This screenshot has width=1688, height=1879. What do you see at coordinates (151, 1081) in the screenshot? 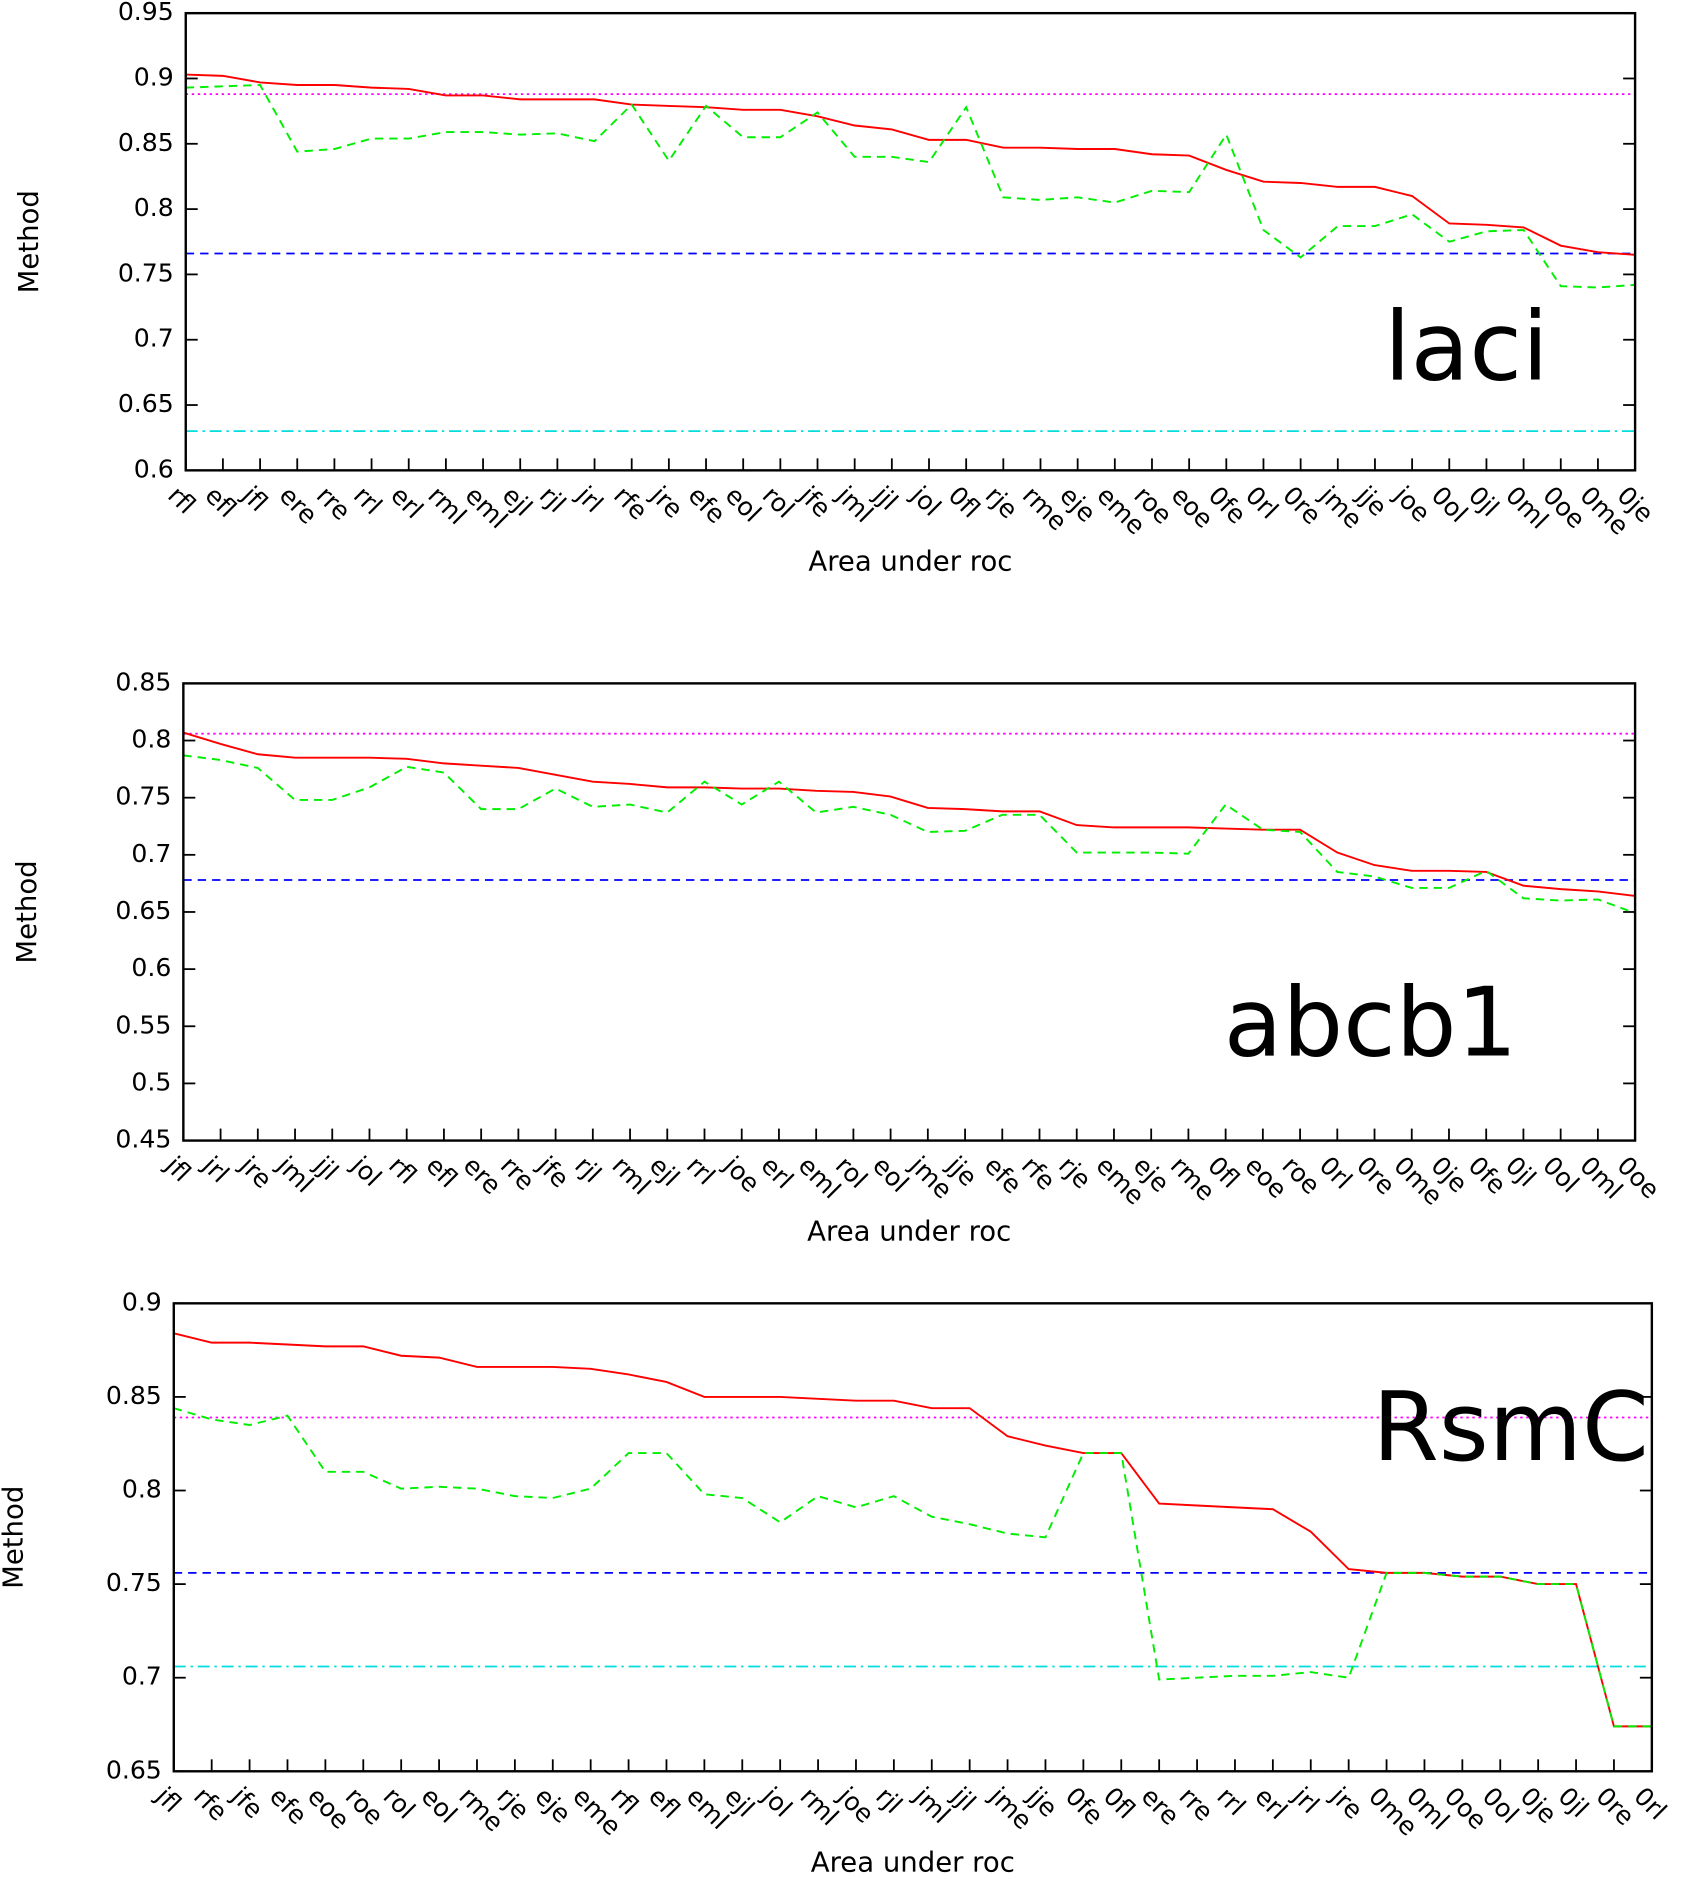
I see `y-tick-label: 0.5` at bounding box center [151, 1081].